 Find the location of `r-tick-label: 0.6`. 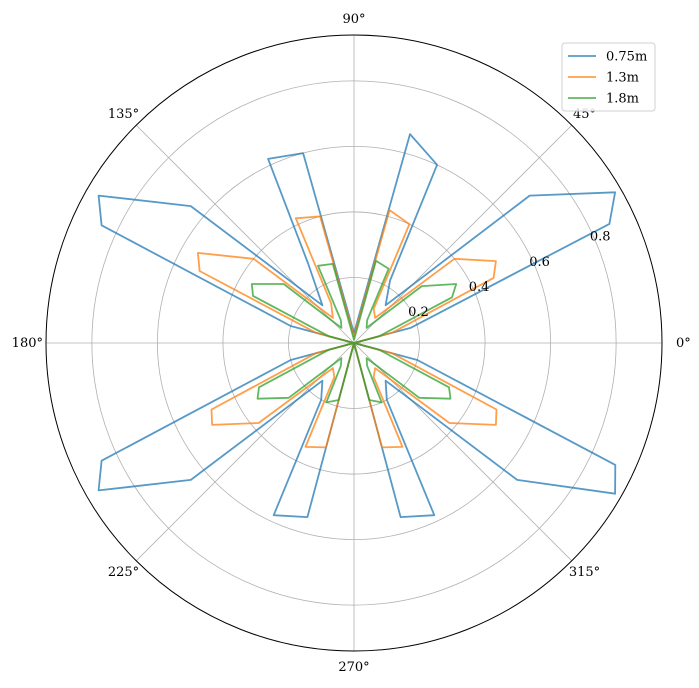

r-tick-label: 0.6 is located at coordinates (539, 262).